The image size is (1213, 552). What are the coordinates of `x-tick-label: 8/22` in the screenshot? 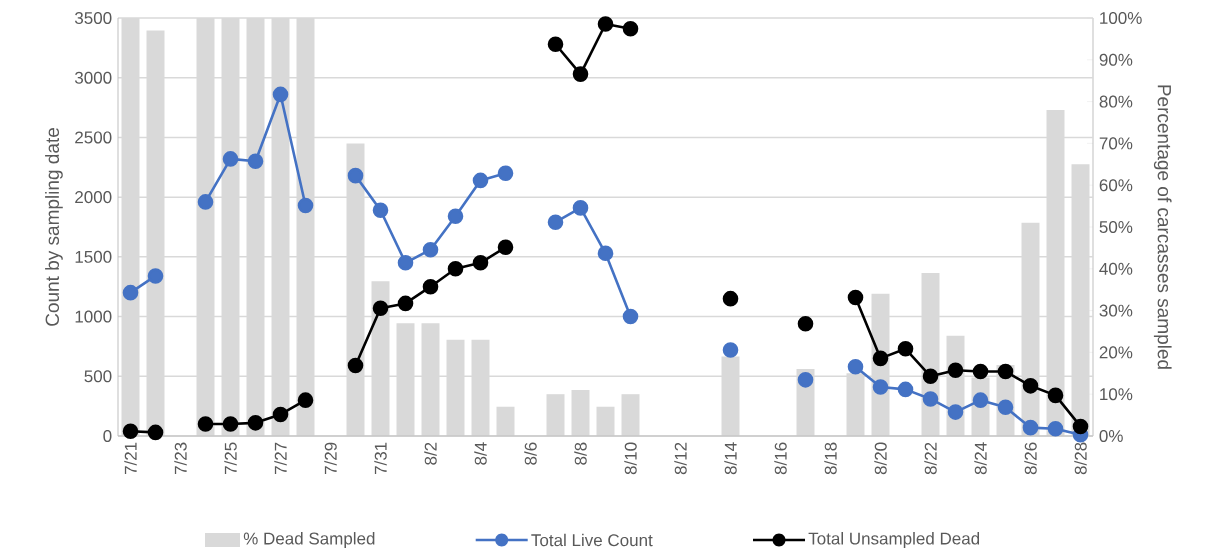 It's located at (930, 458).